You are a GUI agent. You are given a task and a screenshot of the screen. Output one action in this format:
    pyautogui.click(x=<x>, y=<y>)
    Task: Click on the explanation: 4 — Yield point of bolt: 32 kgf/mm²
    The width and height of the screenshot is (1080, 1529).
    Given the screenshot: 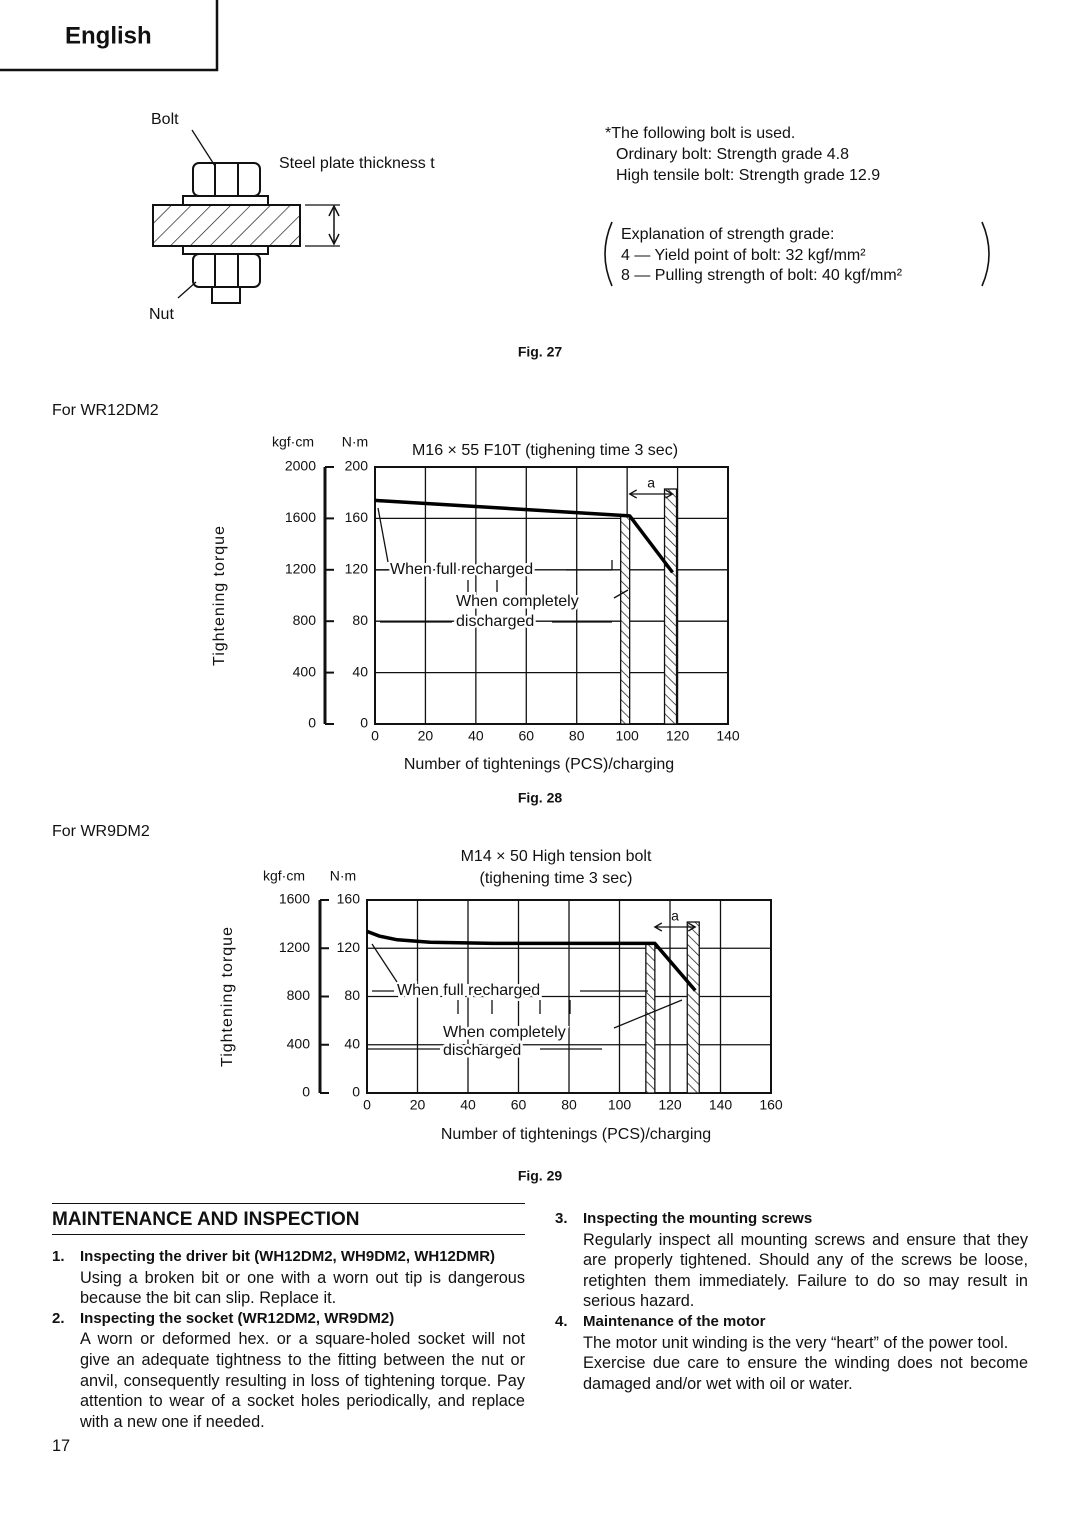 What is the action you would take?
    pyautogui.click(x=743, y=255)
    